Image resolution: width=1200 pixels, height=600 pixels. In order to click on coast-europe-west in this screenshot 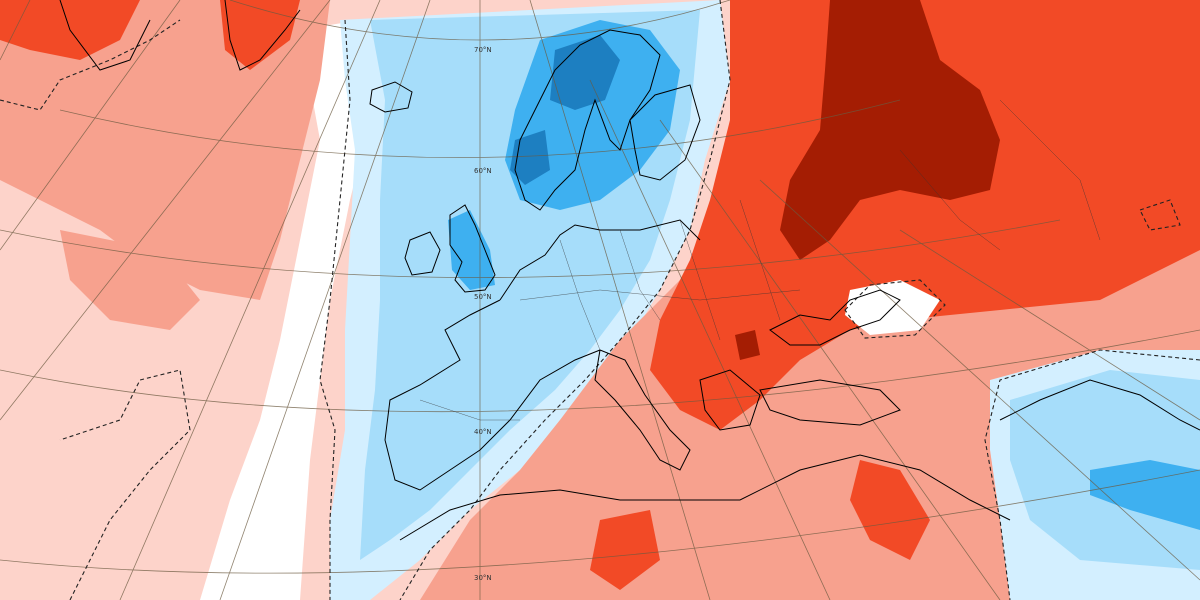, I will do `click(600, 260)`.